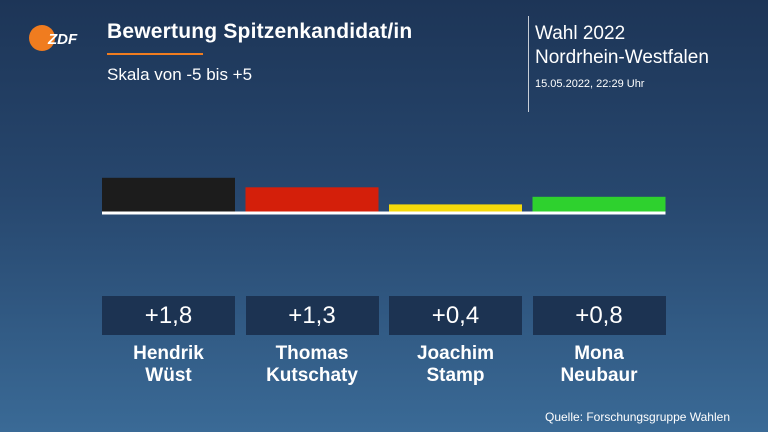 This screenshot has width=768, height=432. What do you see at coordinates (590, 84) in the screenshot?
I see `timestamp: 15.05.2022, 22:29 Uhr` at bounding box center [590, 84].